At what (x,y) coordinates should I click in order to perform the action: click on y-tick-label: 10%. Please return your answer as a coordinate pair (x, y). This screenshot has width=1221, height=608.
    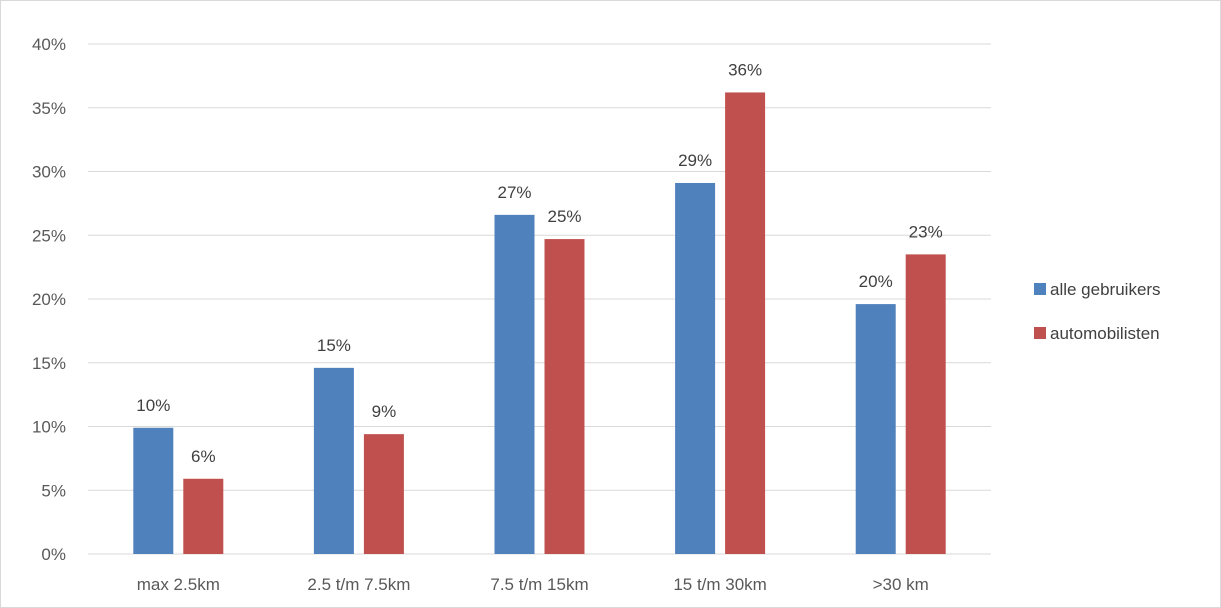
    Looking at the image, I should click on (49, 427).